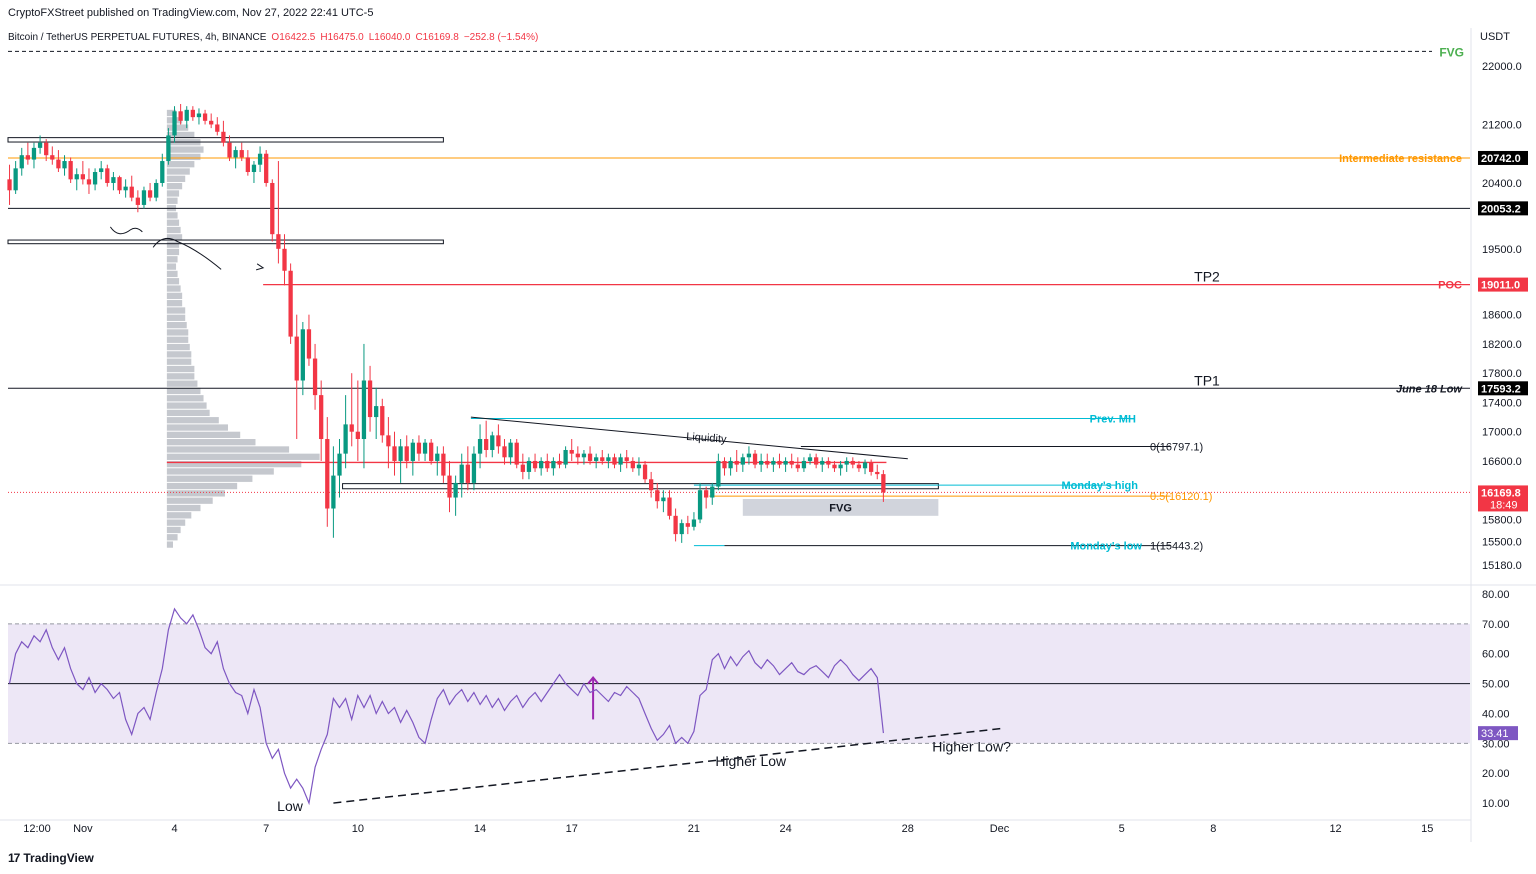 The image size is (1536, 874). I want to click on price-tick-label: 17000.0, so click(1502, 433).